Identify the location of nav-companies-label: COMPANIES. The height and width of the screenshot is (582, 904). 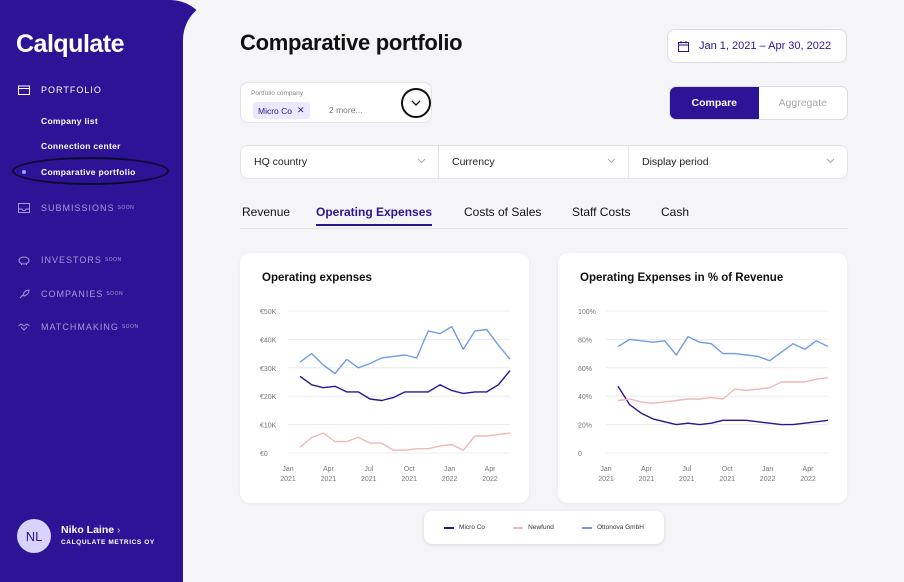
(72, 294).